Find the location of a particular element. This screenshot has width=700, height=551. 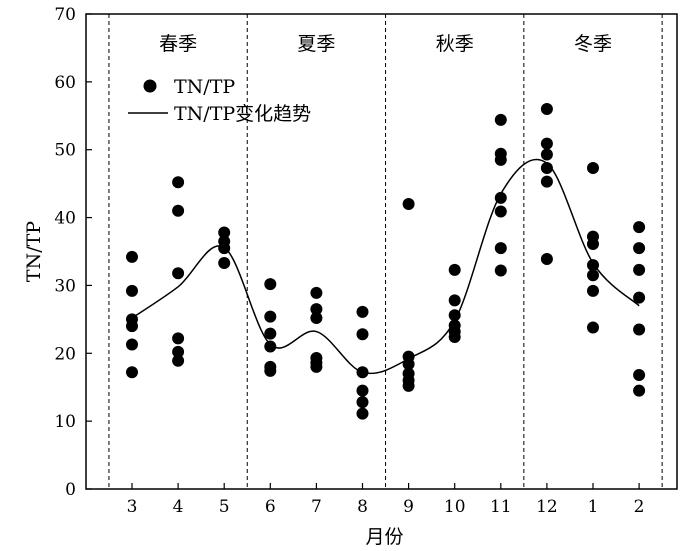

y-tick-label: 70 is located at coordinates (65, 15).